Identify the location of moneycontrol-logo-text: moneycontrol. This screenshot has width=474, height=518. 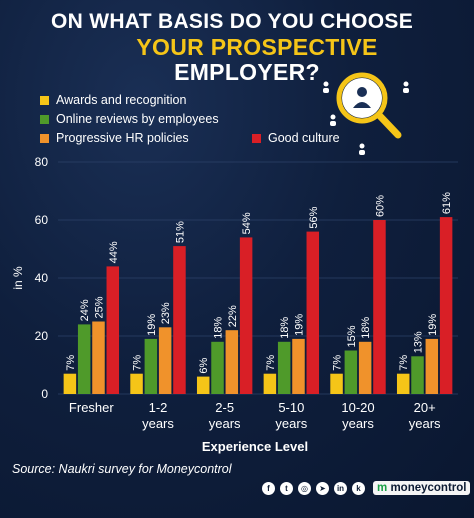
(428, 488).